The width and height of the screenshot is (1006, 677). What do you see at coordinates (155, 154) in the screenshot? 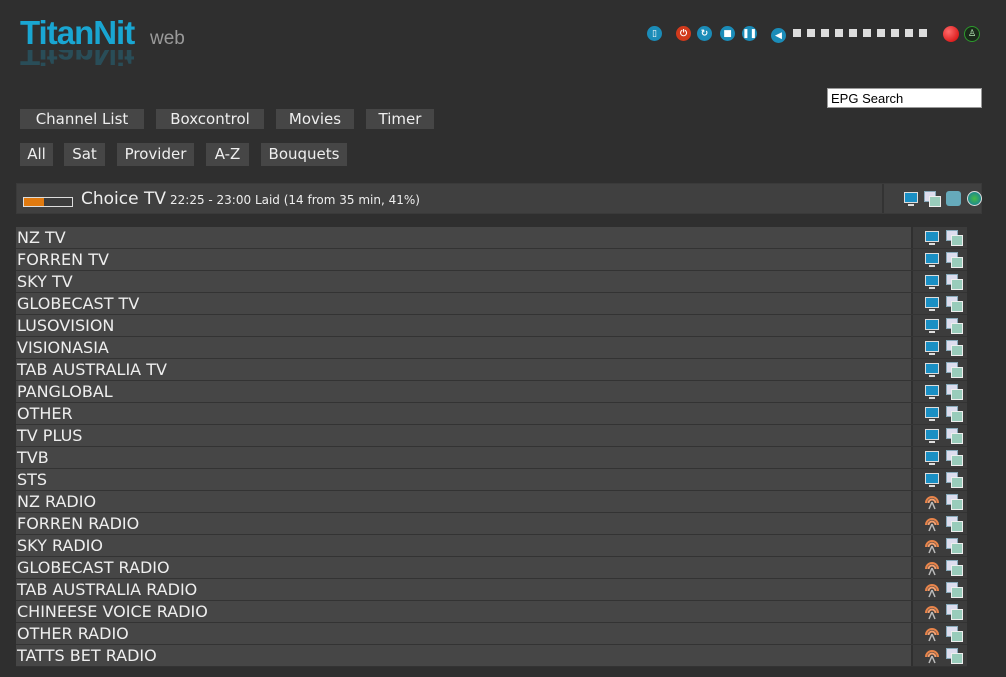
I see `filter-provider: Provider` at bounding box center [155, 154].